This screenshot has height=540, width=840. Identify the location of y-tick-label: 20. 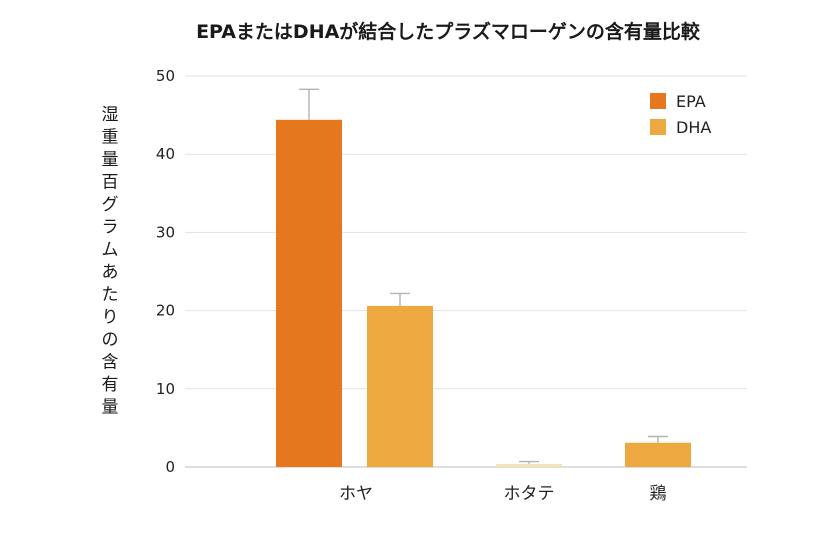
(165, 311).